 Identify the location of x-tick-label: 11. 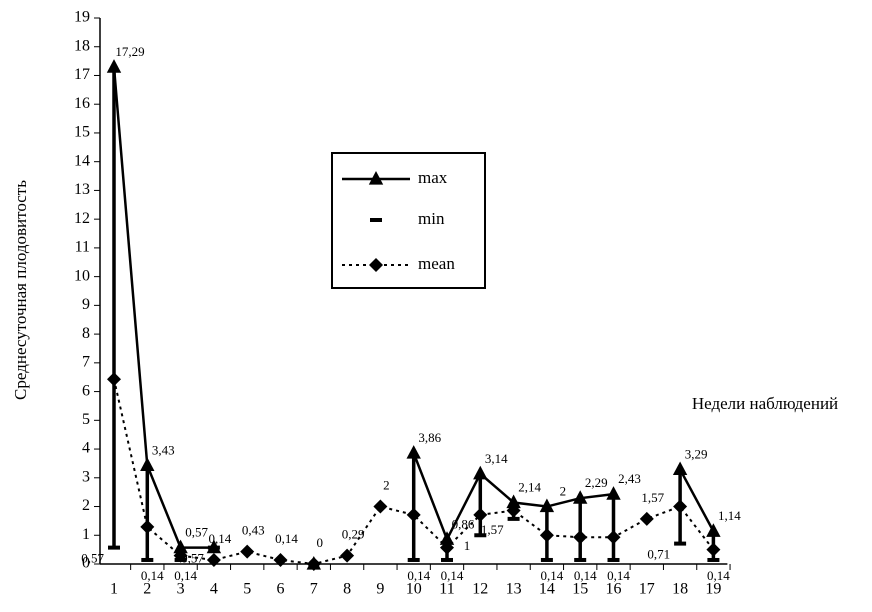
(446, 589).